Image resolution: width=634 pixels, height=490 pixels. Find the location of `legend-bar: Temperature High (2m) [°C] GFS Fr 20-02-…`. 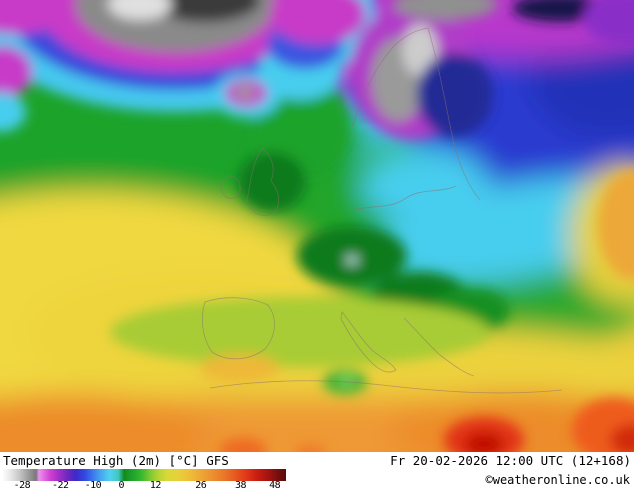

legend-bar: Temperature High (2m) [°C] GFS Fr 20-02-… is located at coordinates (317, 471).